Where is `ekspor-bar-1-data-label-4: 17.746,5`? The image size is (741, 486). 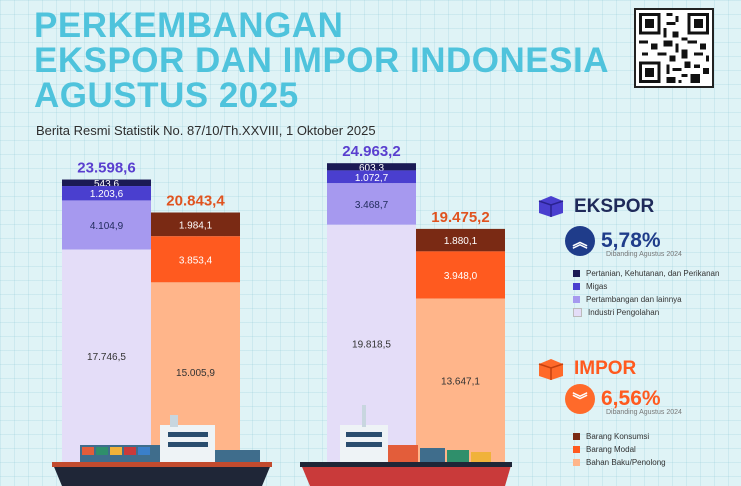
ekspor-bar-1-data-label-4: 17.746,5 is located at coordinates (106, 357).